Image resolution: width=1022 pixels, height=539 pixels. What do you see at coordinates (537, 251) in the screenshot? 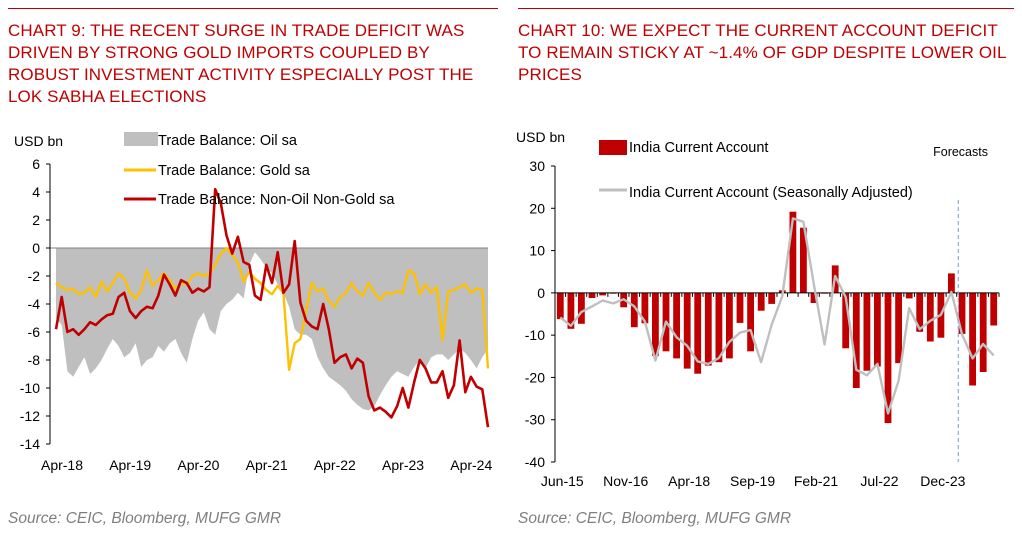
I see `y-tick-label: 10` at bounding box center [537, 251].